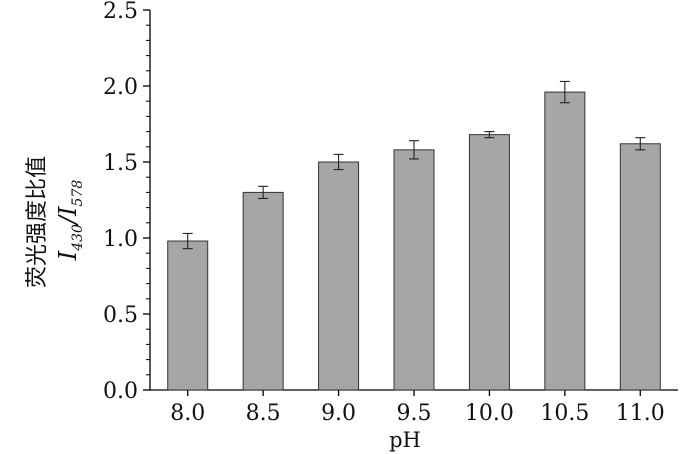 The width and height of the screenshot is (700, 454). What do you see at coordinates (120, 239) in the screenshot?
I see `y-tick-label: 1.0` at bounding box center [120, 239].